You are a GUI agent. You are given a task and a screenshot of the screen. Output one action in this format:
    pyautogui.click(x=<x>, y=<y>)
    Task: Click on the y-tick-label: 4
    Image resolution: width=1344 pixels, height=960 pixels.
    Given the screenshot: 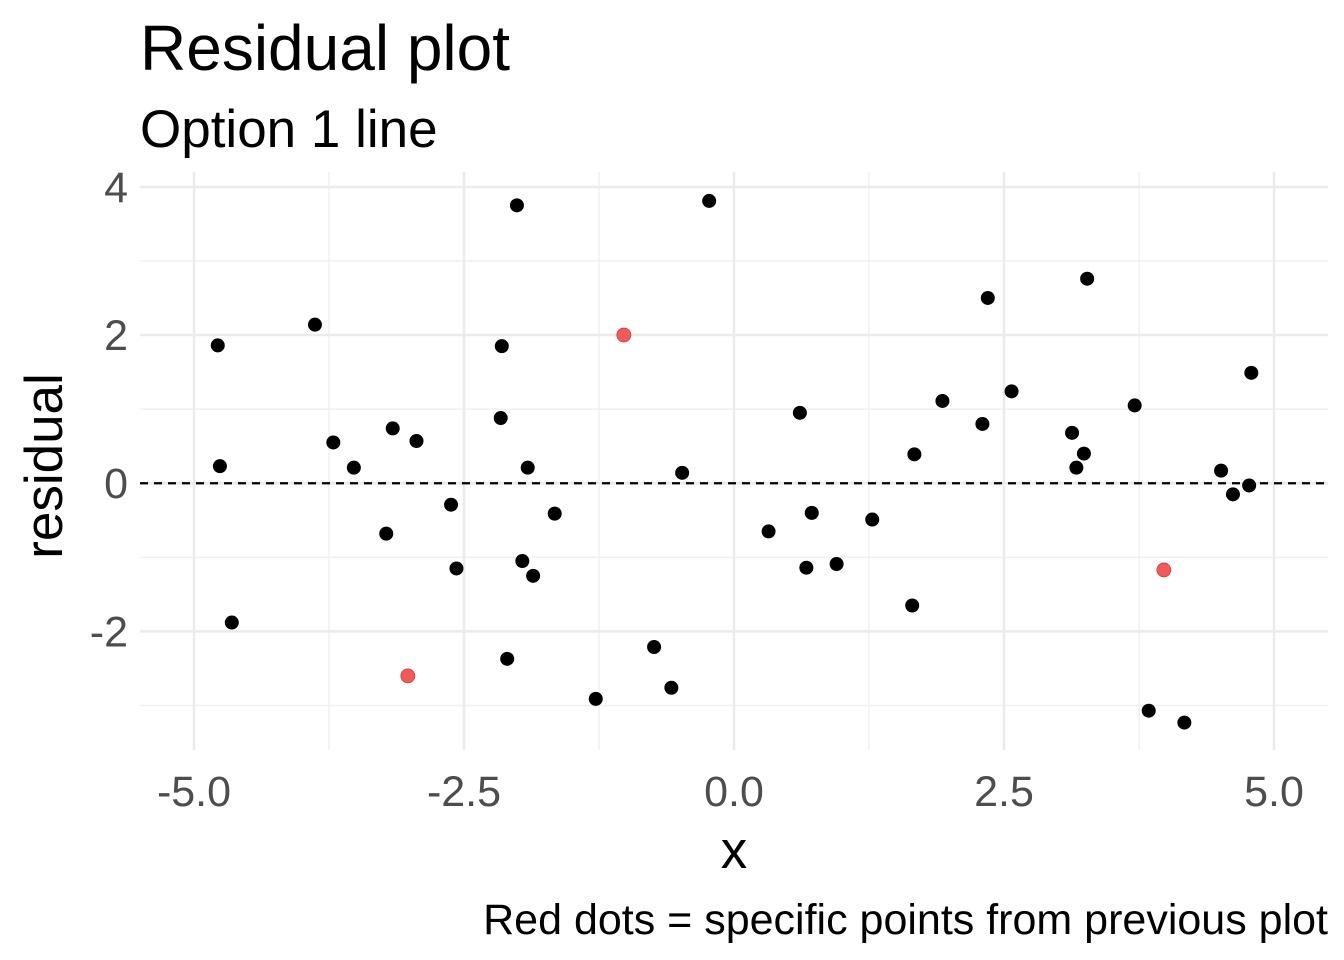 What is the action you would take?
    pyautogui.click(x=116, y=188)
    